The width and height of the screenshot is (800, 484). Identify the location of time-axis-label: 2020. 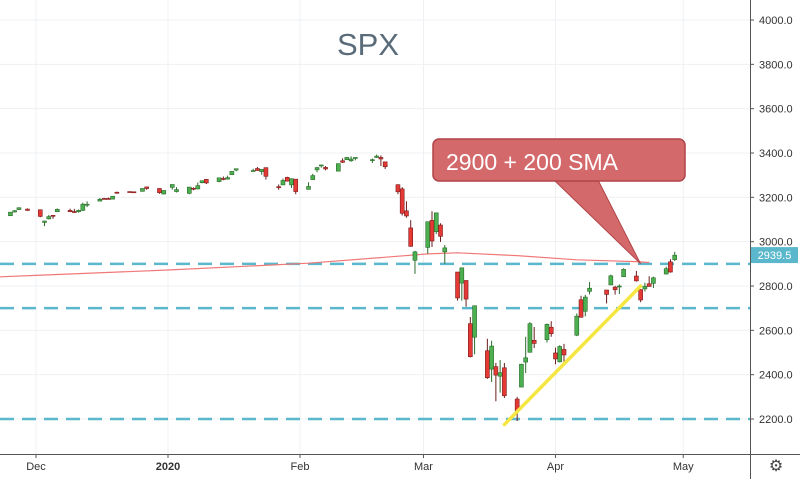
(168, 467).